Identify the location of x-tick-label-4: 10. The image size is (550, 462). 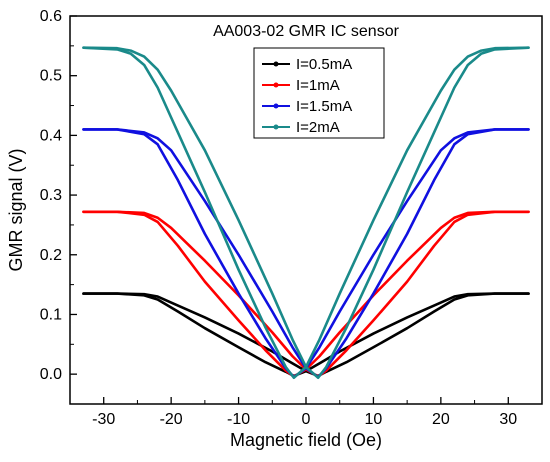
(374, 419).